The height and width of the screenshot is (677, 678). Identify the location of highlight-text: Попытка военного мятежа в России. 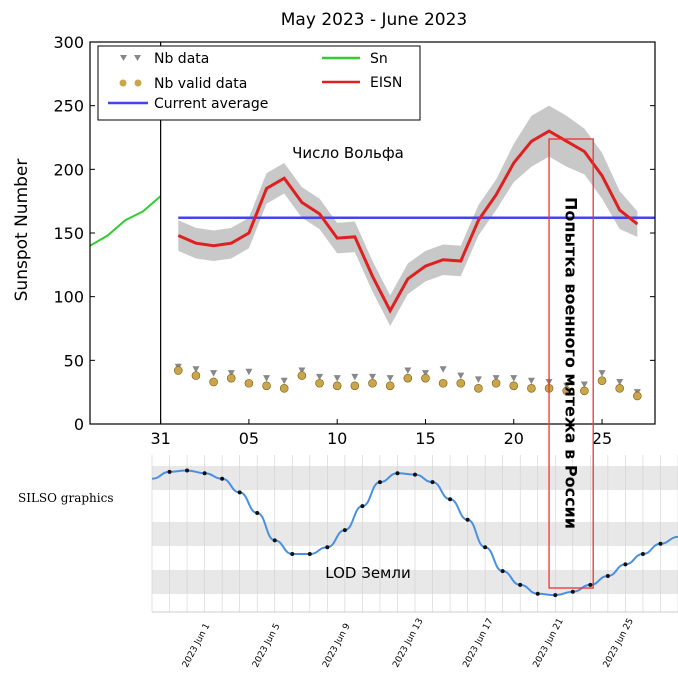
(571, 363).